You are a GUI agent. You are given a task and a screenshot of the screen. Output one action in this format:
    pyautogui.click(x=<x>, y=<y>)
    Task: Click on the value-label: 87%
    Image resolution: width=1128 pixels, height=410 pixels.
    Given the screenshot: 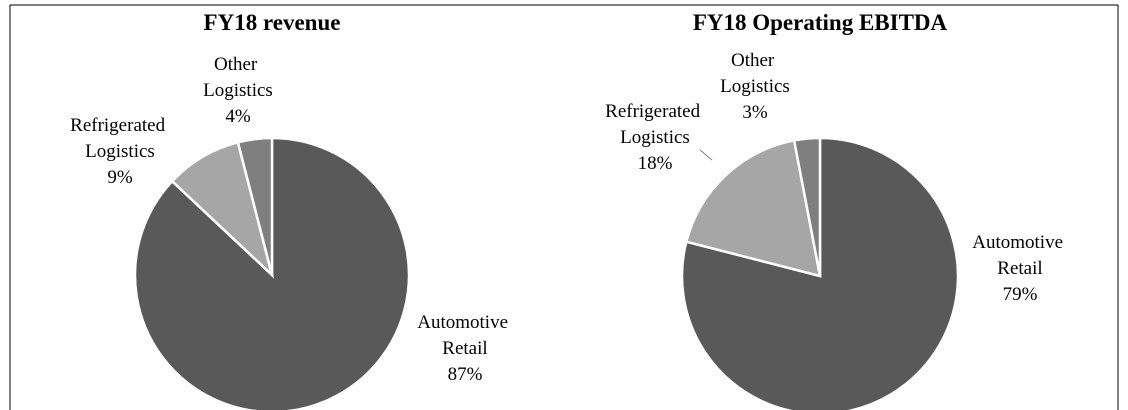 What is the action you would take?
    pyautogui.click(x=465, y=374)
    